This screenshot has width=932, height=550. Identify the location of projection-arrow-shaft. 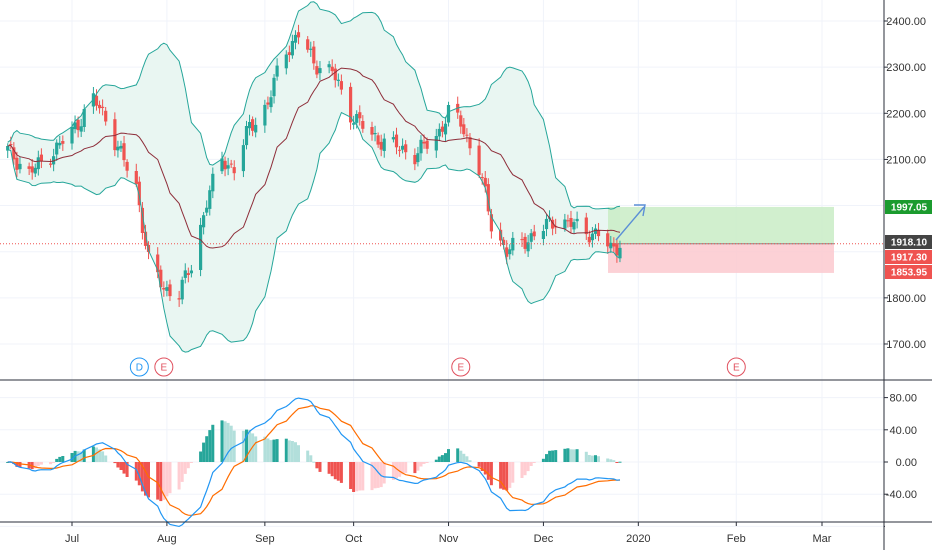
(630, 223).